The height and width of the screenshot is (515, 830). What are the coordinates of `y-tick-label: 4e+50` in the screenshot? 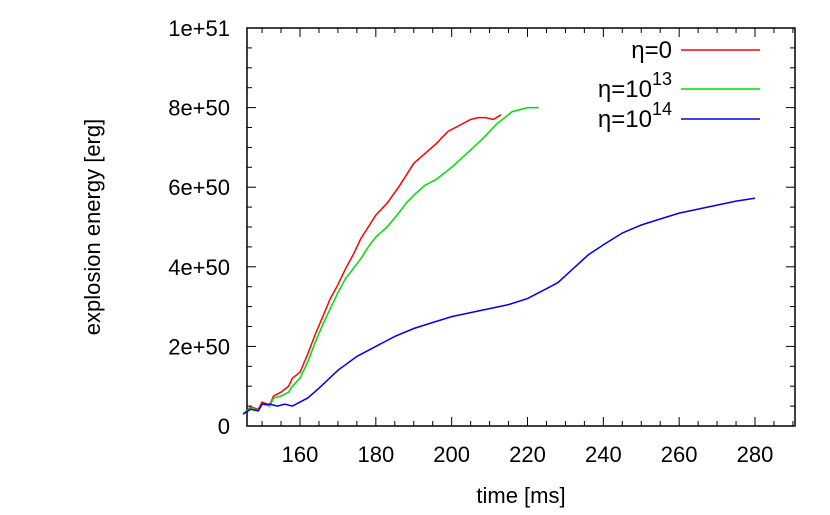 It's located at (199, 267).